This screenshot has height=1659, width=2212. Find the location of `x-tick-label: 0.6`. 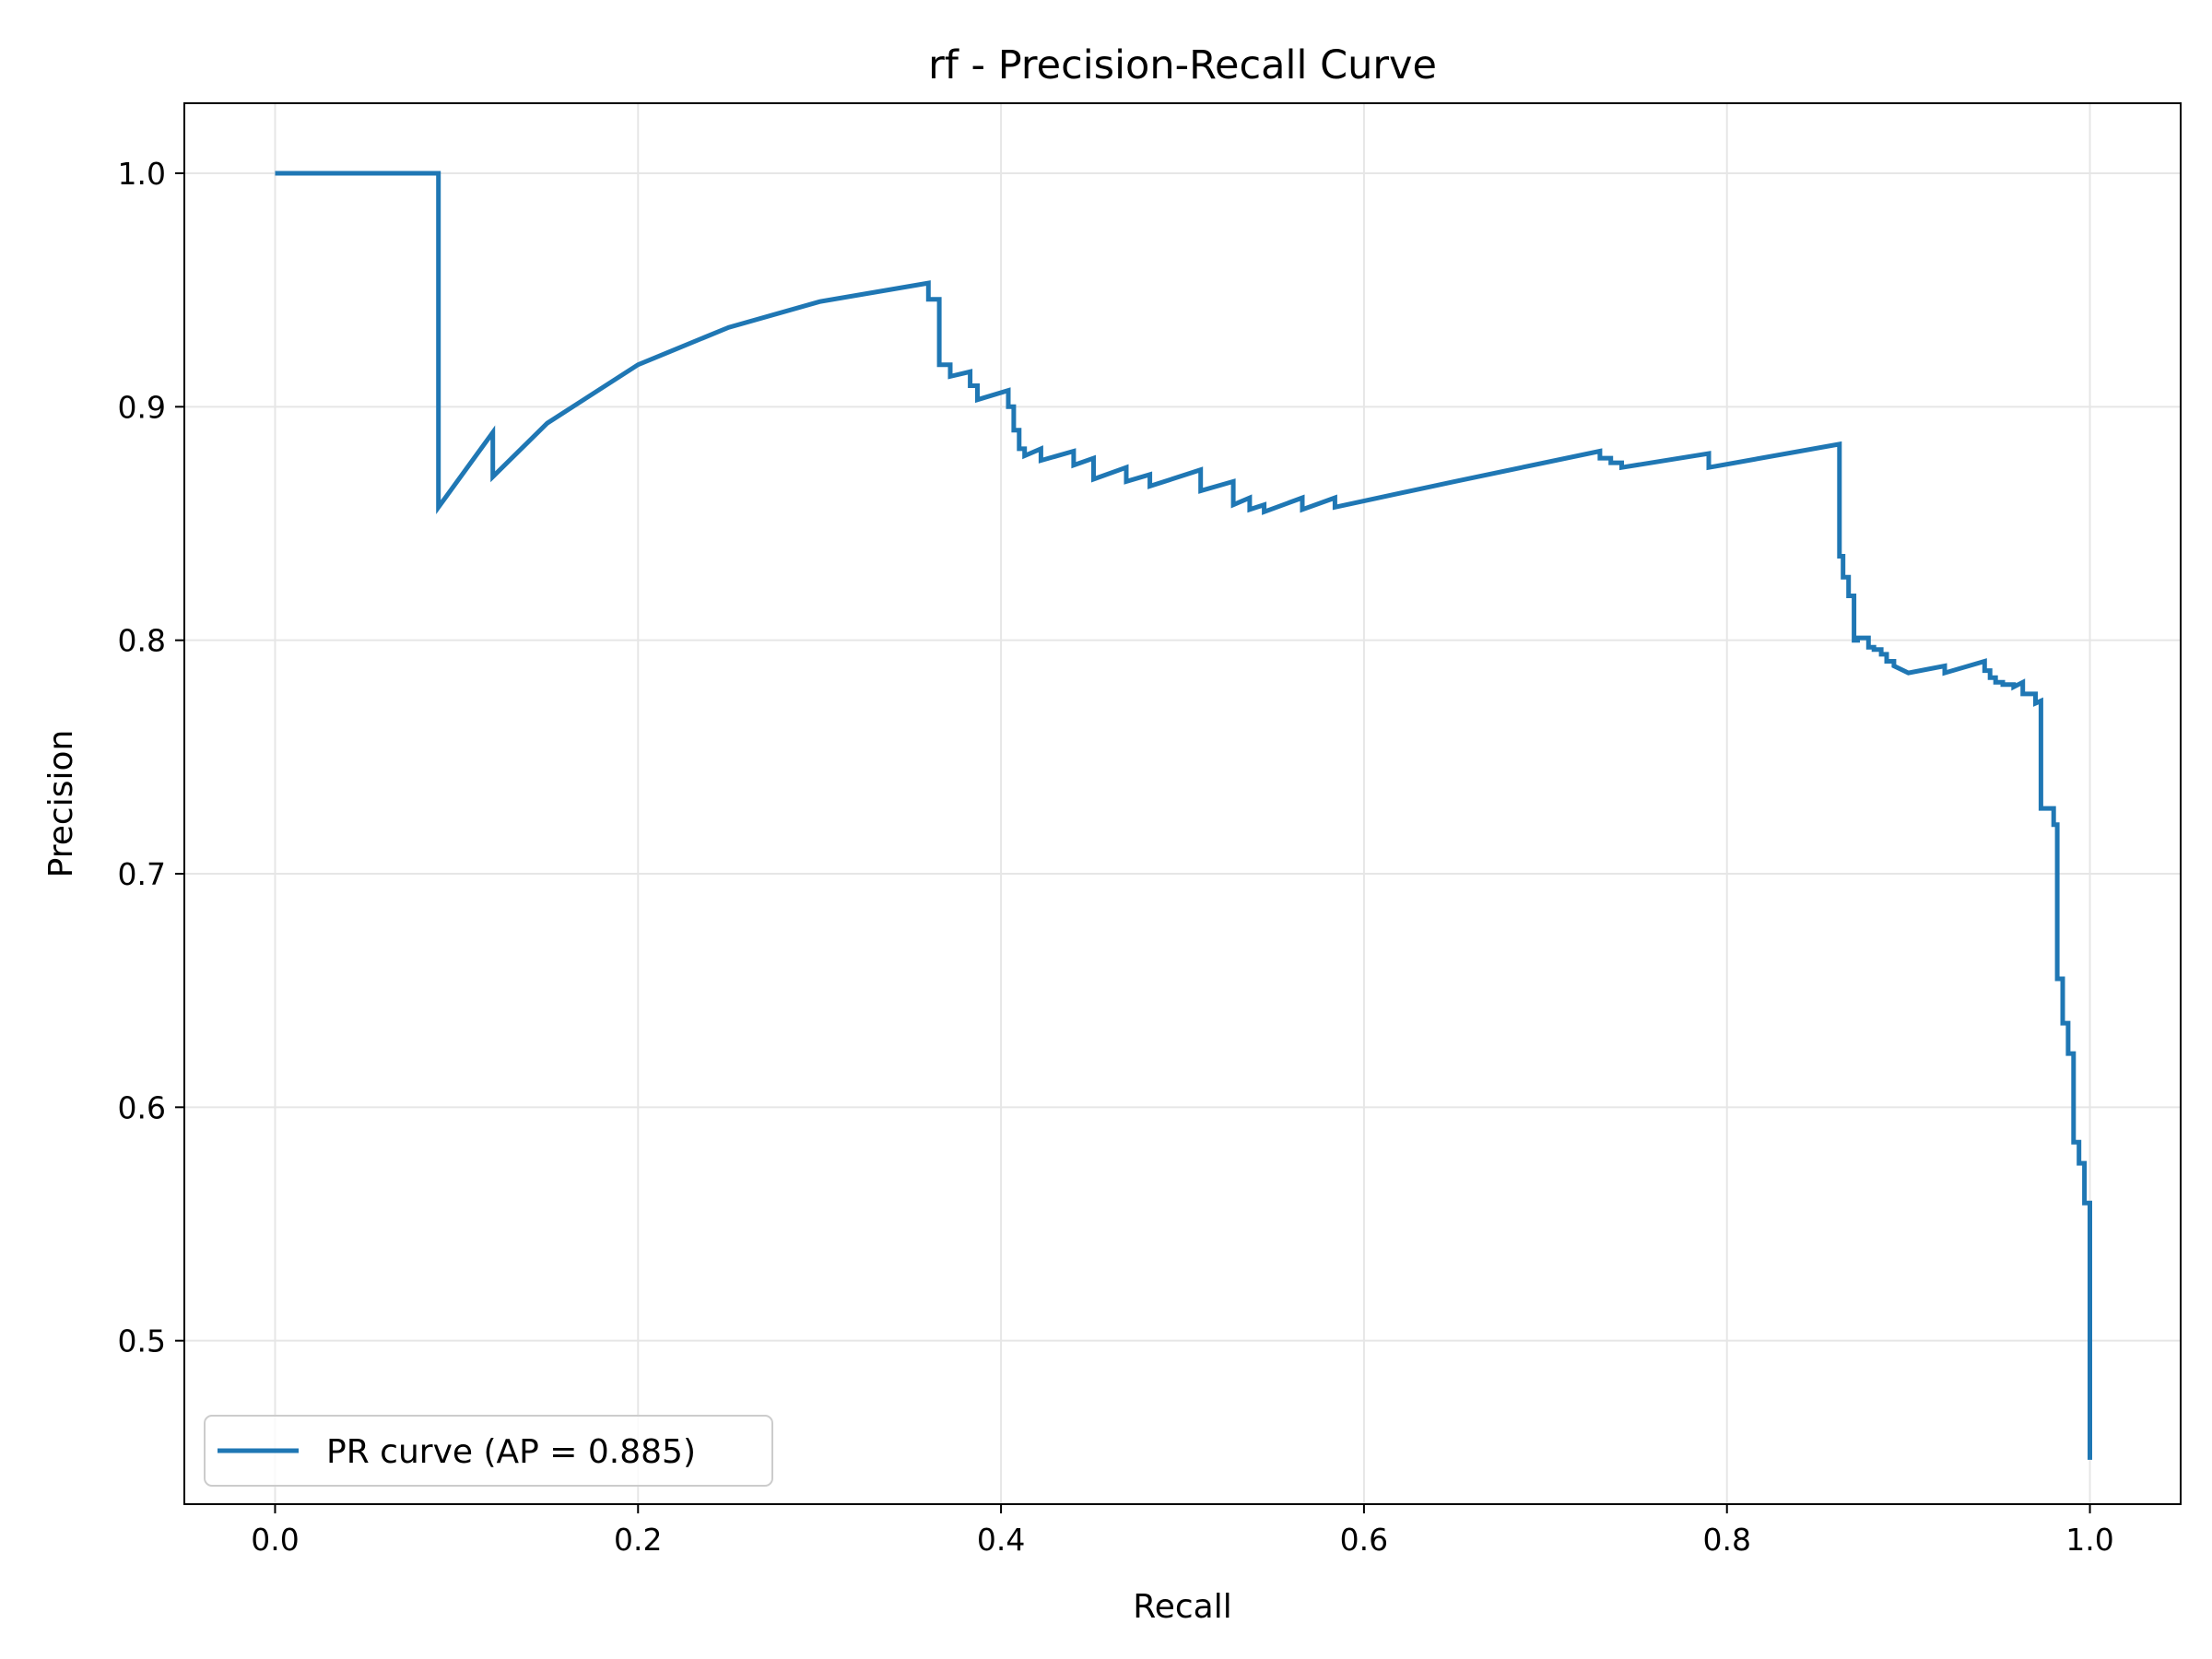

x-tick-label: 0.6 is located at coordinates (1364, 1540).